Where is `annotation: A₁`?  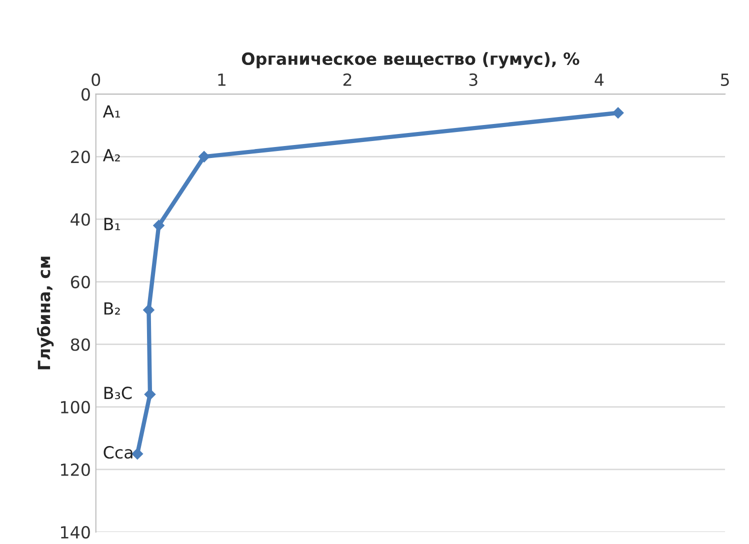 annotation: A₁ is located at coordinates (111, 111).